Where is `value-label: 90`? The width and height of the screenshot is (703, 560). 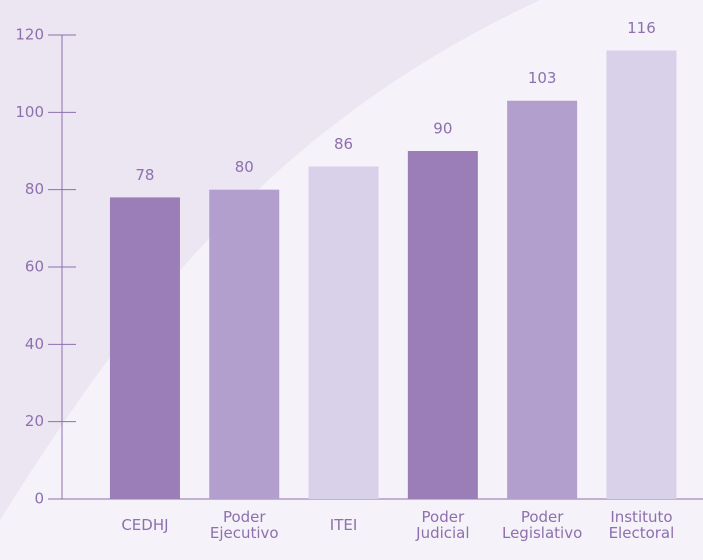
value-label: 90 is located at coordinates (442, 129).